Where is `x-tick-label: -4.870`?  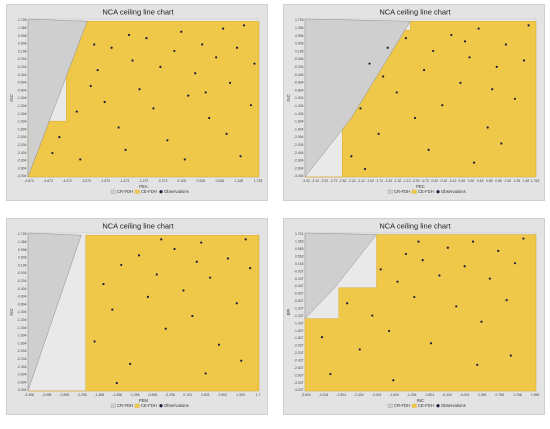
x-tick-label: -4.870 is located at coordinates (29, 181).